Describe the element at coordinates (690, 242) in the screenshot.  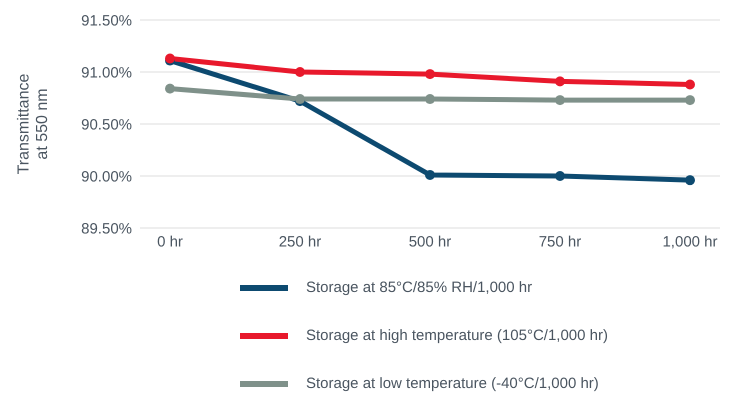
I see `x-tick-label: 1,000 hr` at that location.